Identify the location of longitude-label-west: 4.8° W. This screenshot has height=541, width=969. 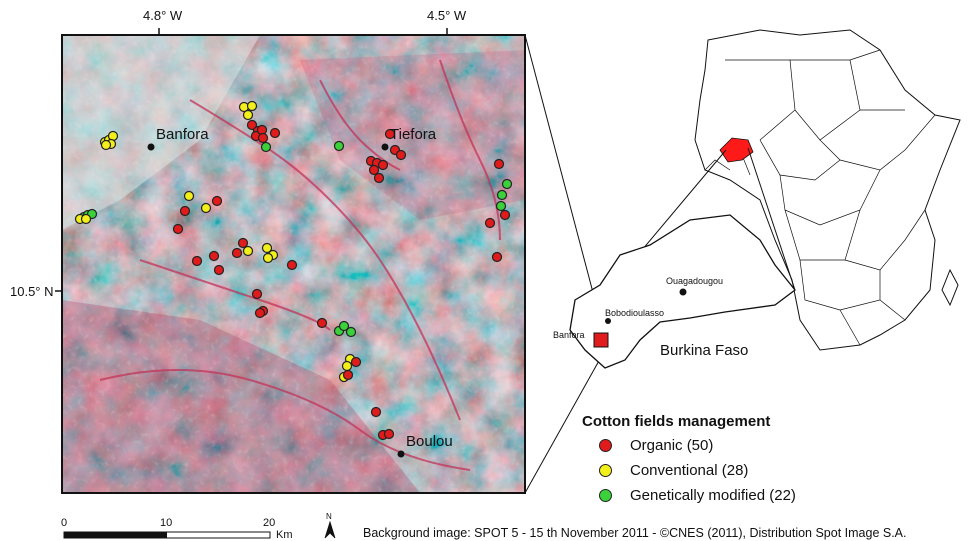
(163, 15).